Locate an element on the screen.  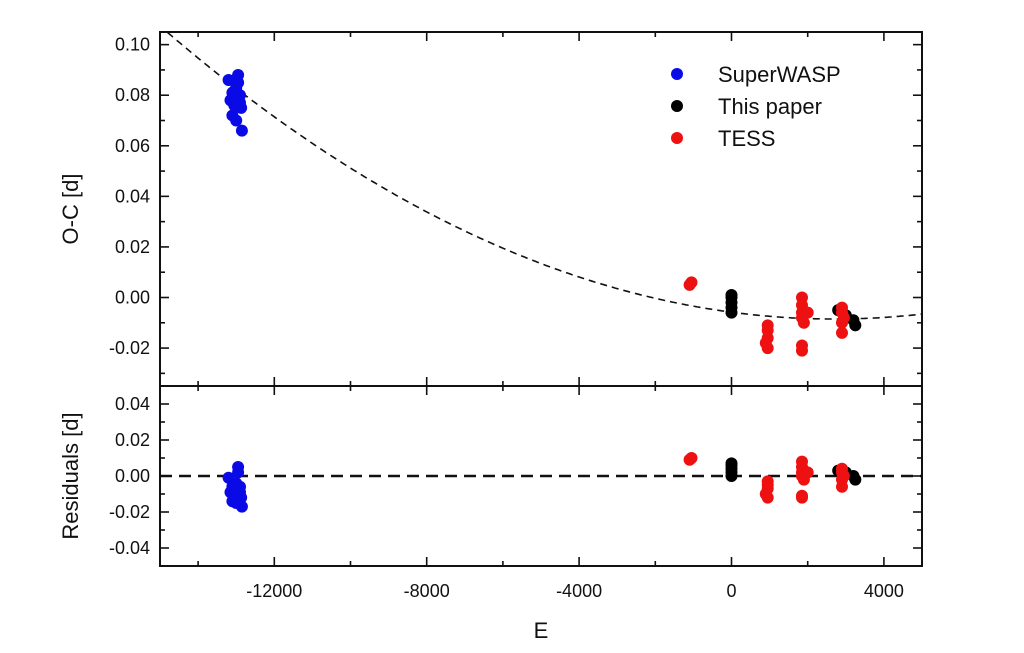
x-tick-label: -4000 is located at coordinates (579, 591).